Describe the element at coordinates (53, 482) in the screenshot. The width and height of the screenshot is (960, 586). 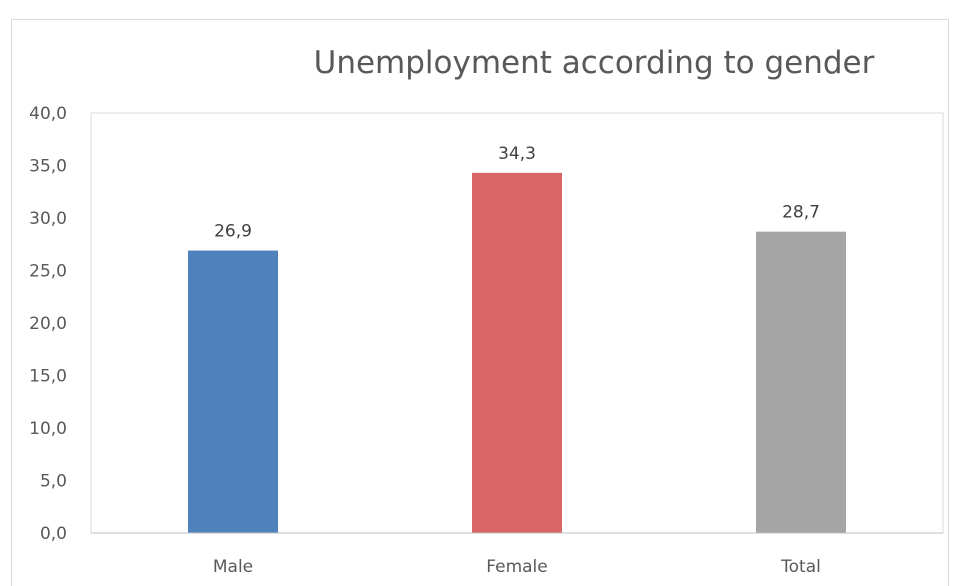
I see `y-tick-label: 5,0` at that location.